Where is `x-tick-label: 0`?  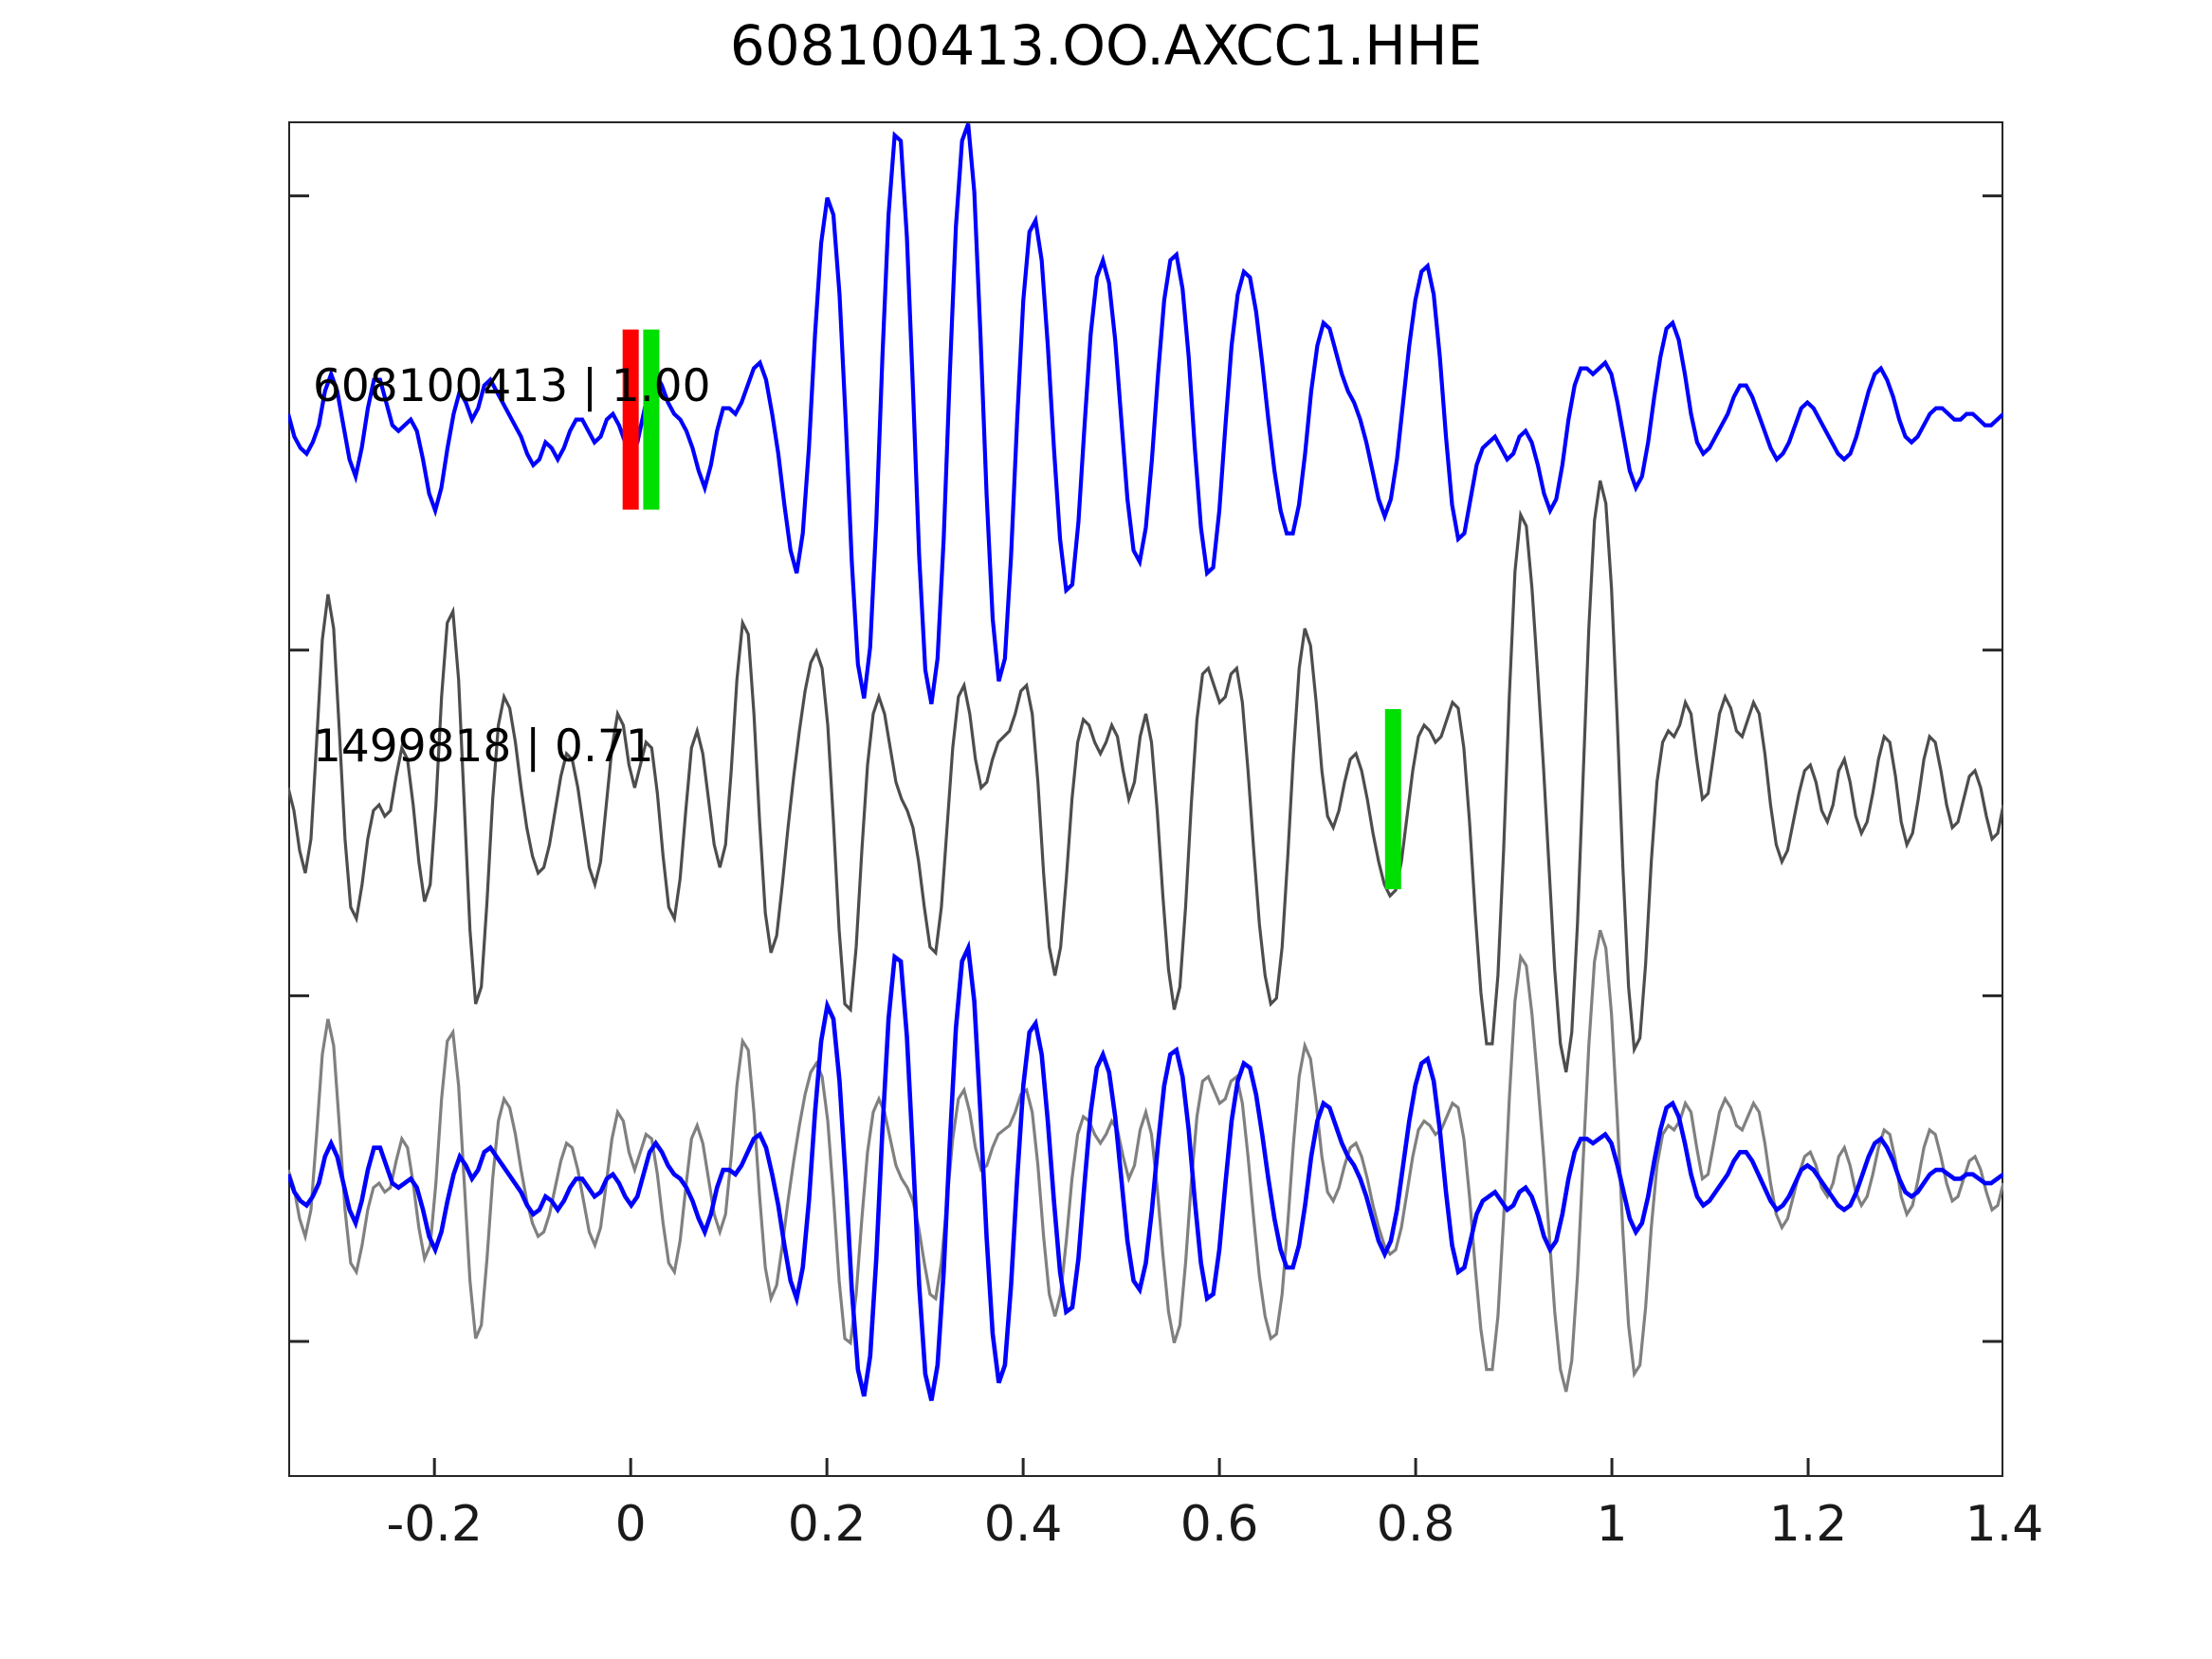
x-tick-label: 0 is located at coordinates (630, 1524).